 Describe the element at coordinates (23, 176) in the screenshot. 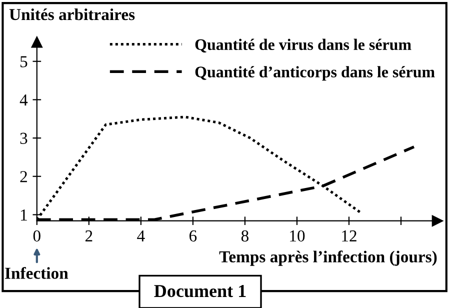

I see `y-tick-label: 2` at that location.